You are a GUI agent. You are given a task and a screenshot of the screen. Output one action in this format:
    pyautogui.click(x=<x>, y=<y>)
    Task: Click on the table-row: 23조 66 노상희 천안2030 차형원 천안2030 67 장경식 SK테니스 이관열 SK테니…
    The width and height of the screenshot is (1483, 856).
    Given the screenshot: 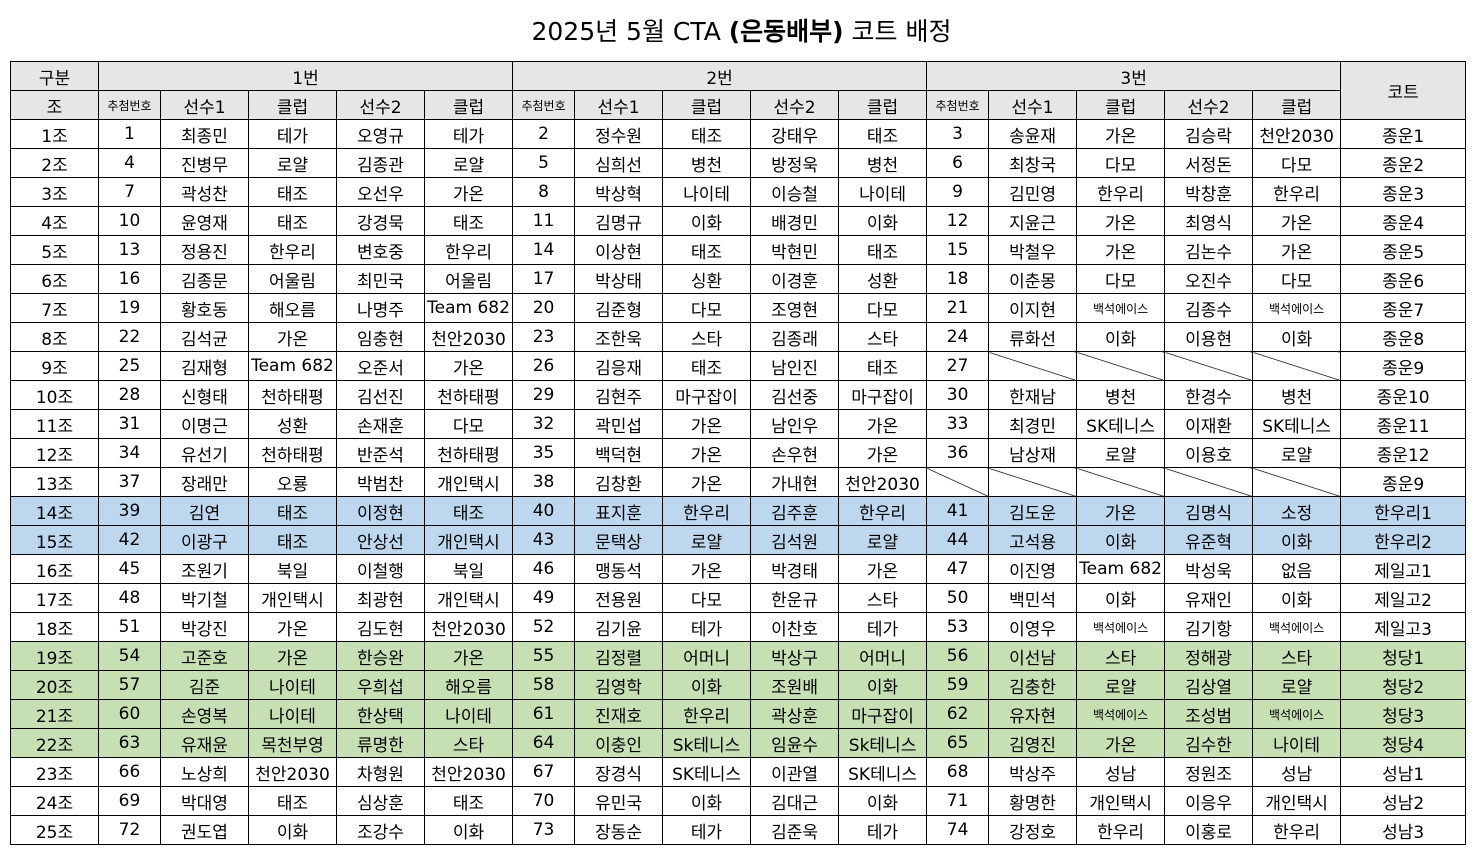 What is the action you would take?
    pyautogui.click(x=738, y=772)
    